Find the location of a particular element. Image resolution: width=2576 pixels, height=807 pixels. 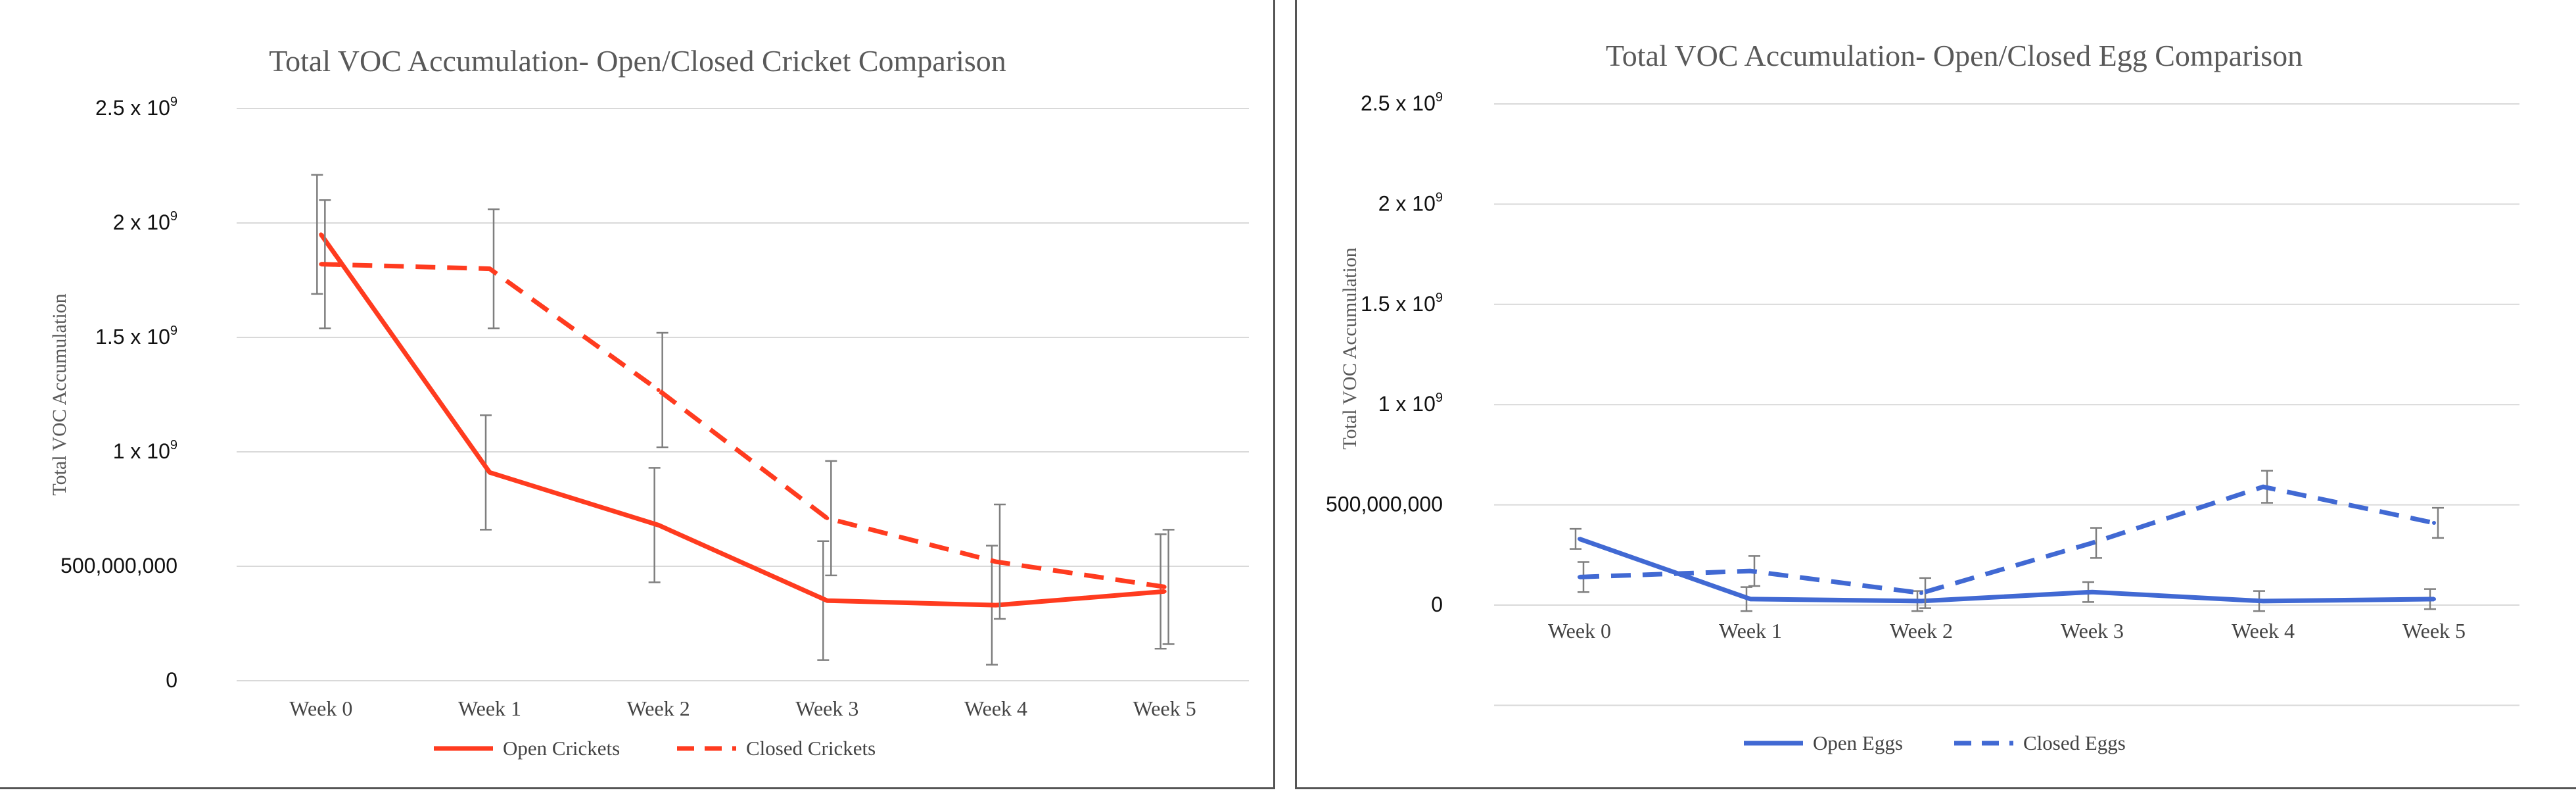

legend-entry: Open Crickets is located at coordinates (527, 748).